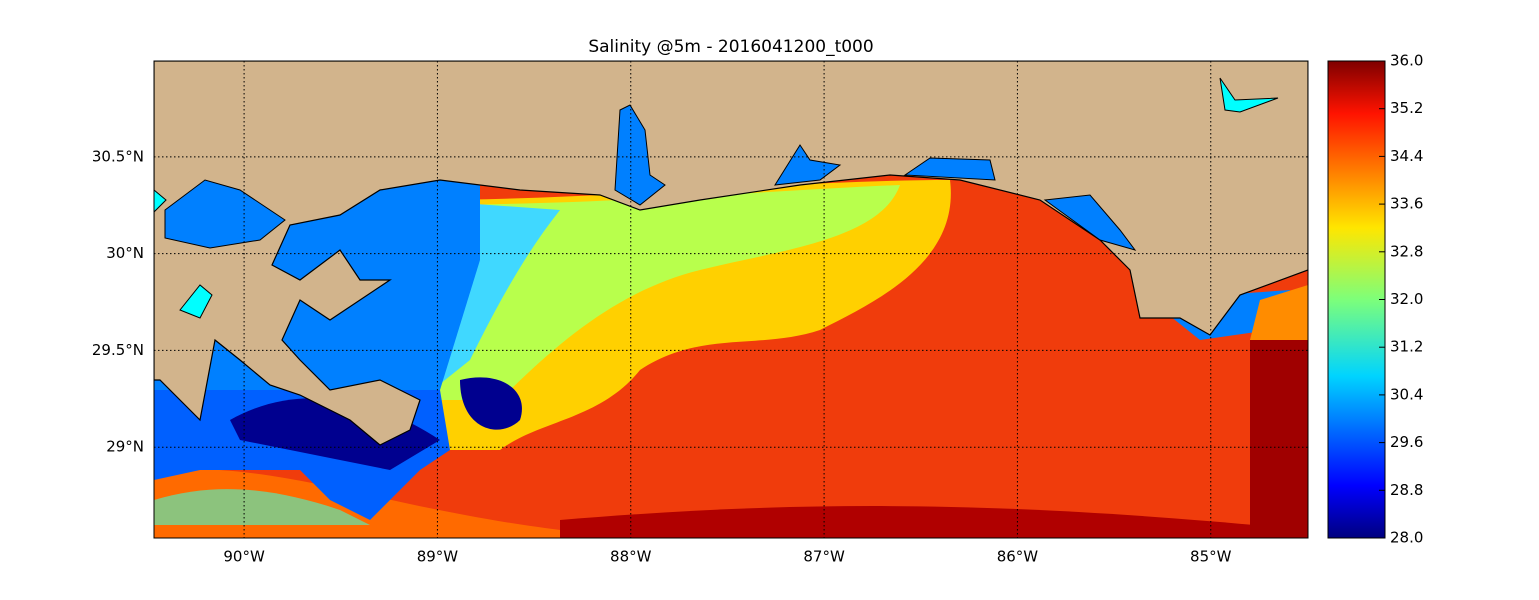  What do you see at coordinates (118, 350) in the screenshot?
I see `y-tick-label: 29.5°N` at bounding box center [118, 350].